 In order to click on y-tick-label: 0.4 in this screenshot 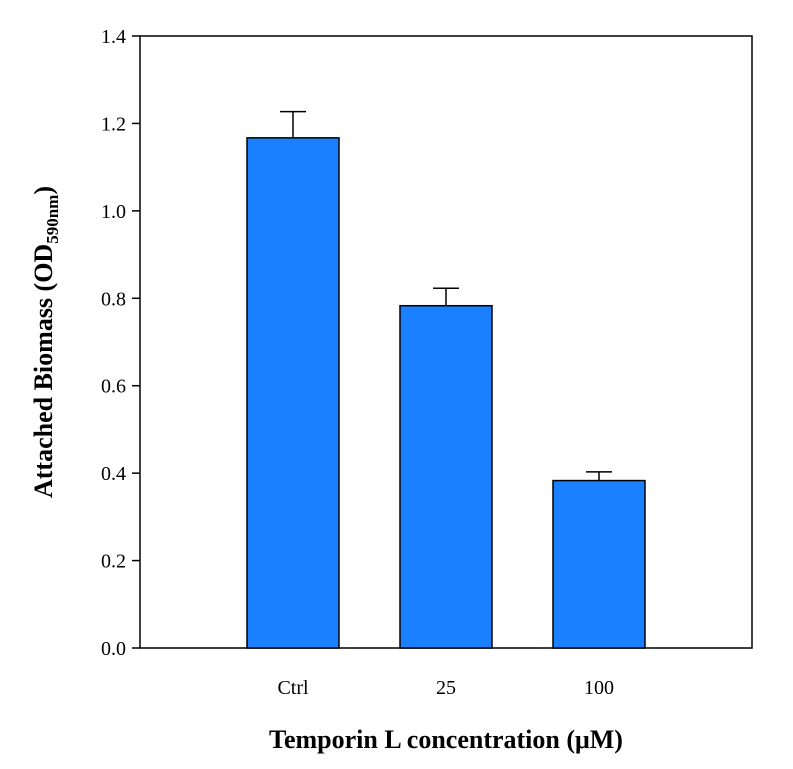, I will do `click(113, 474)`.